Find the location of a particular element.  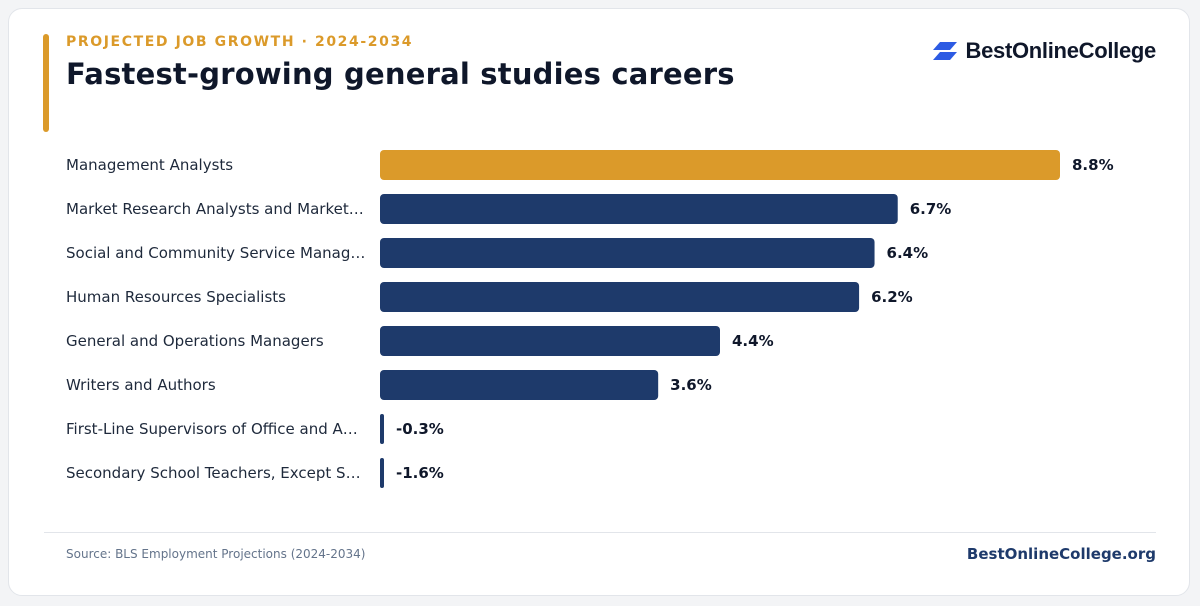

value-label: 6.4% is located at coordinates (908, 253).